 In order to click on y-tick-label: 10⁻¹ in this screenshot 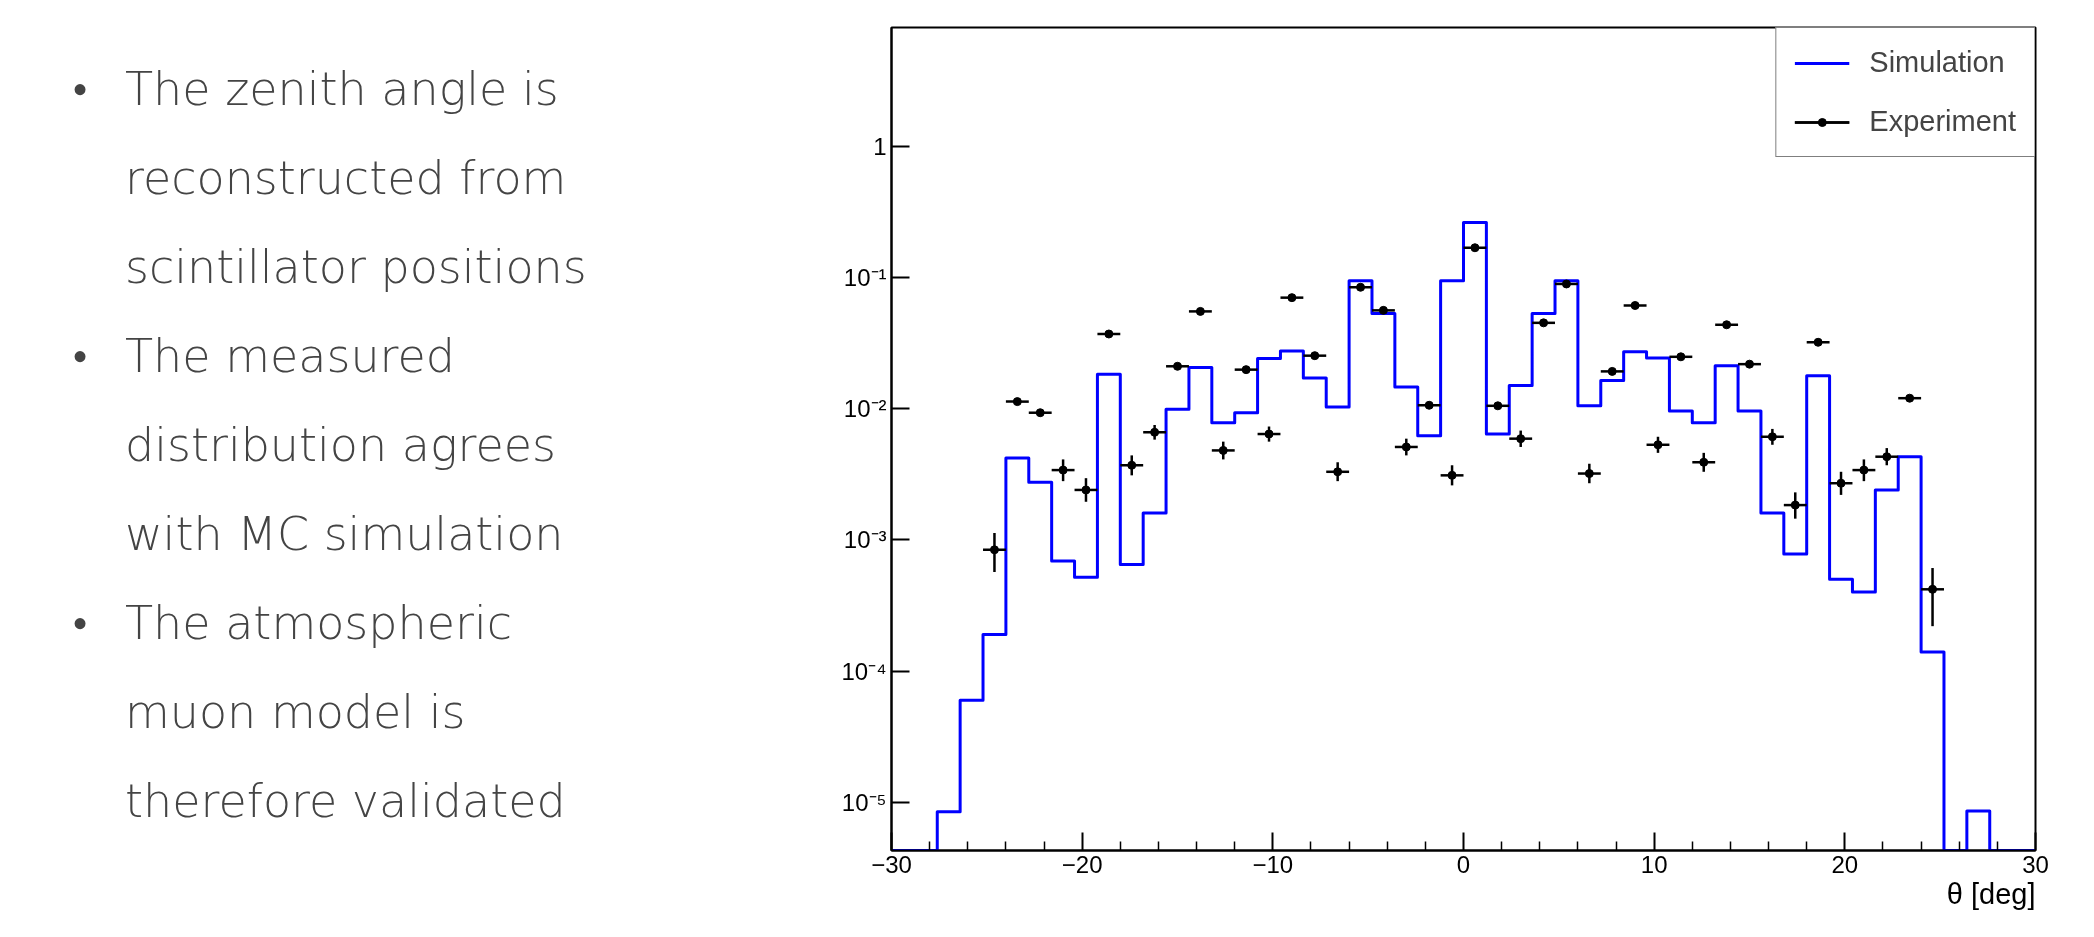, I will do `click(865, 277)`.